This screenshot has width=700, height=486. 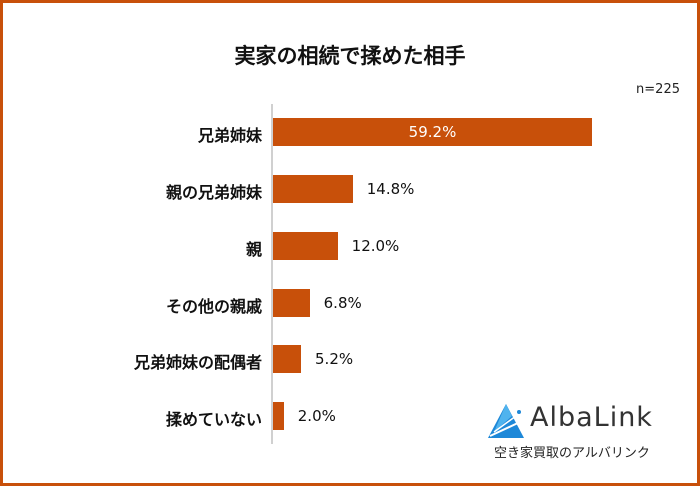 I want to click on category-label: 揉めていない, so click(x=213, y=419).